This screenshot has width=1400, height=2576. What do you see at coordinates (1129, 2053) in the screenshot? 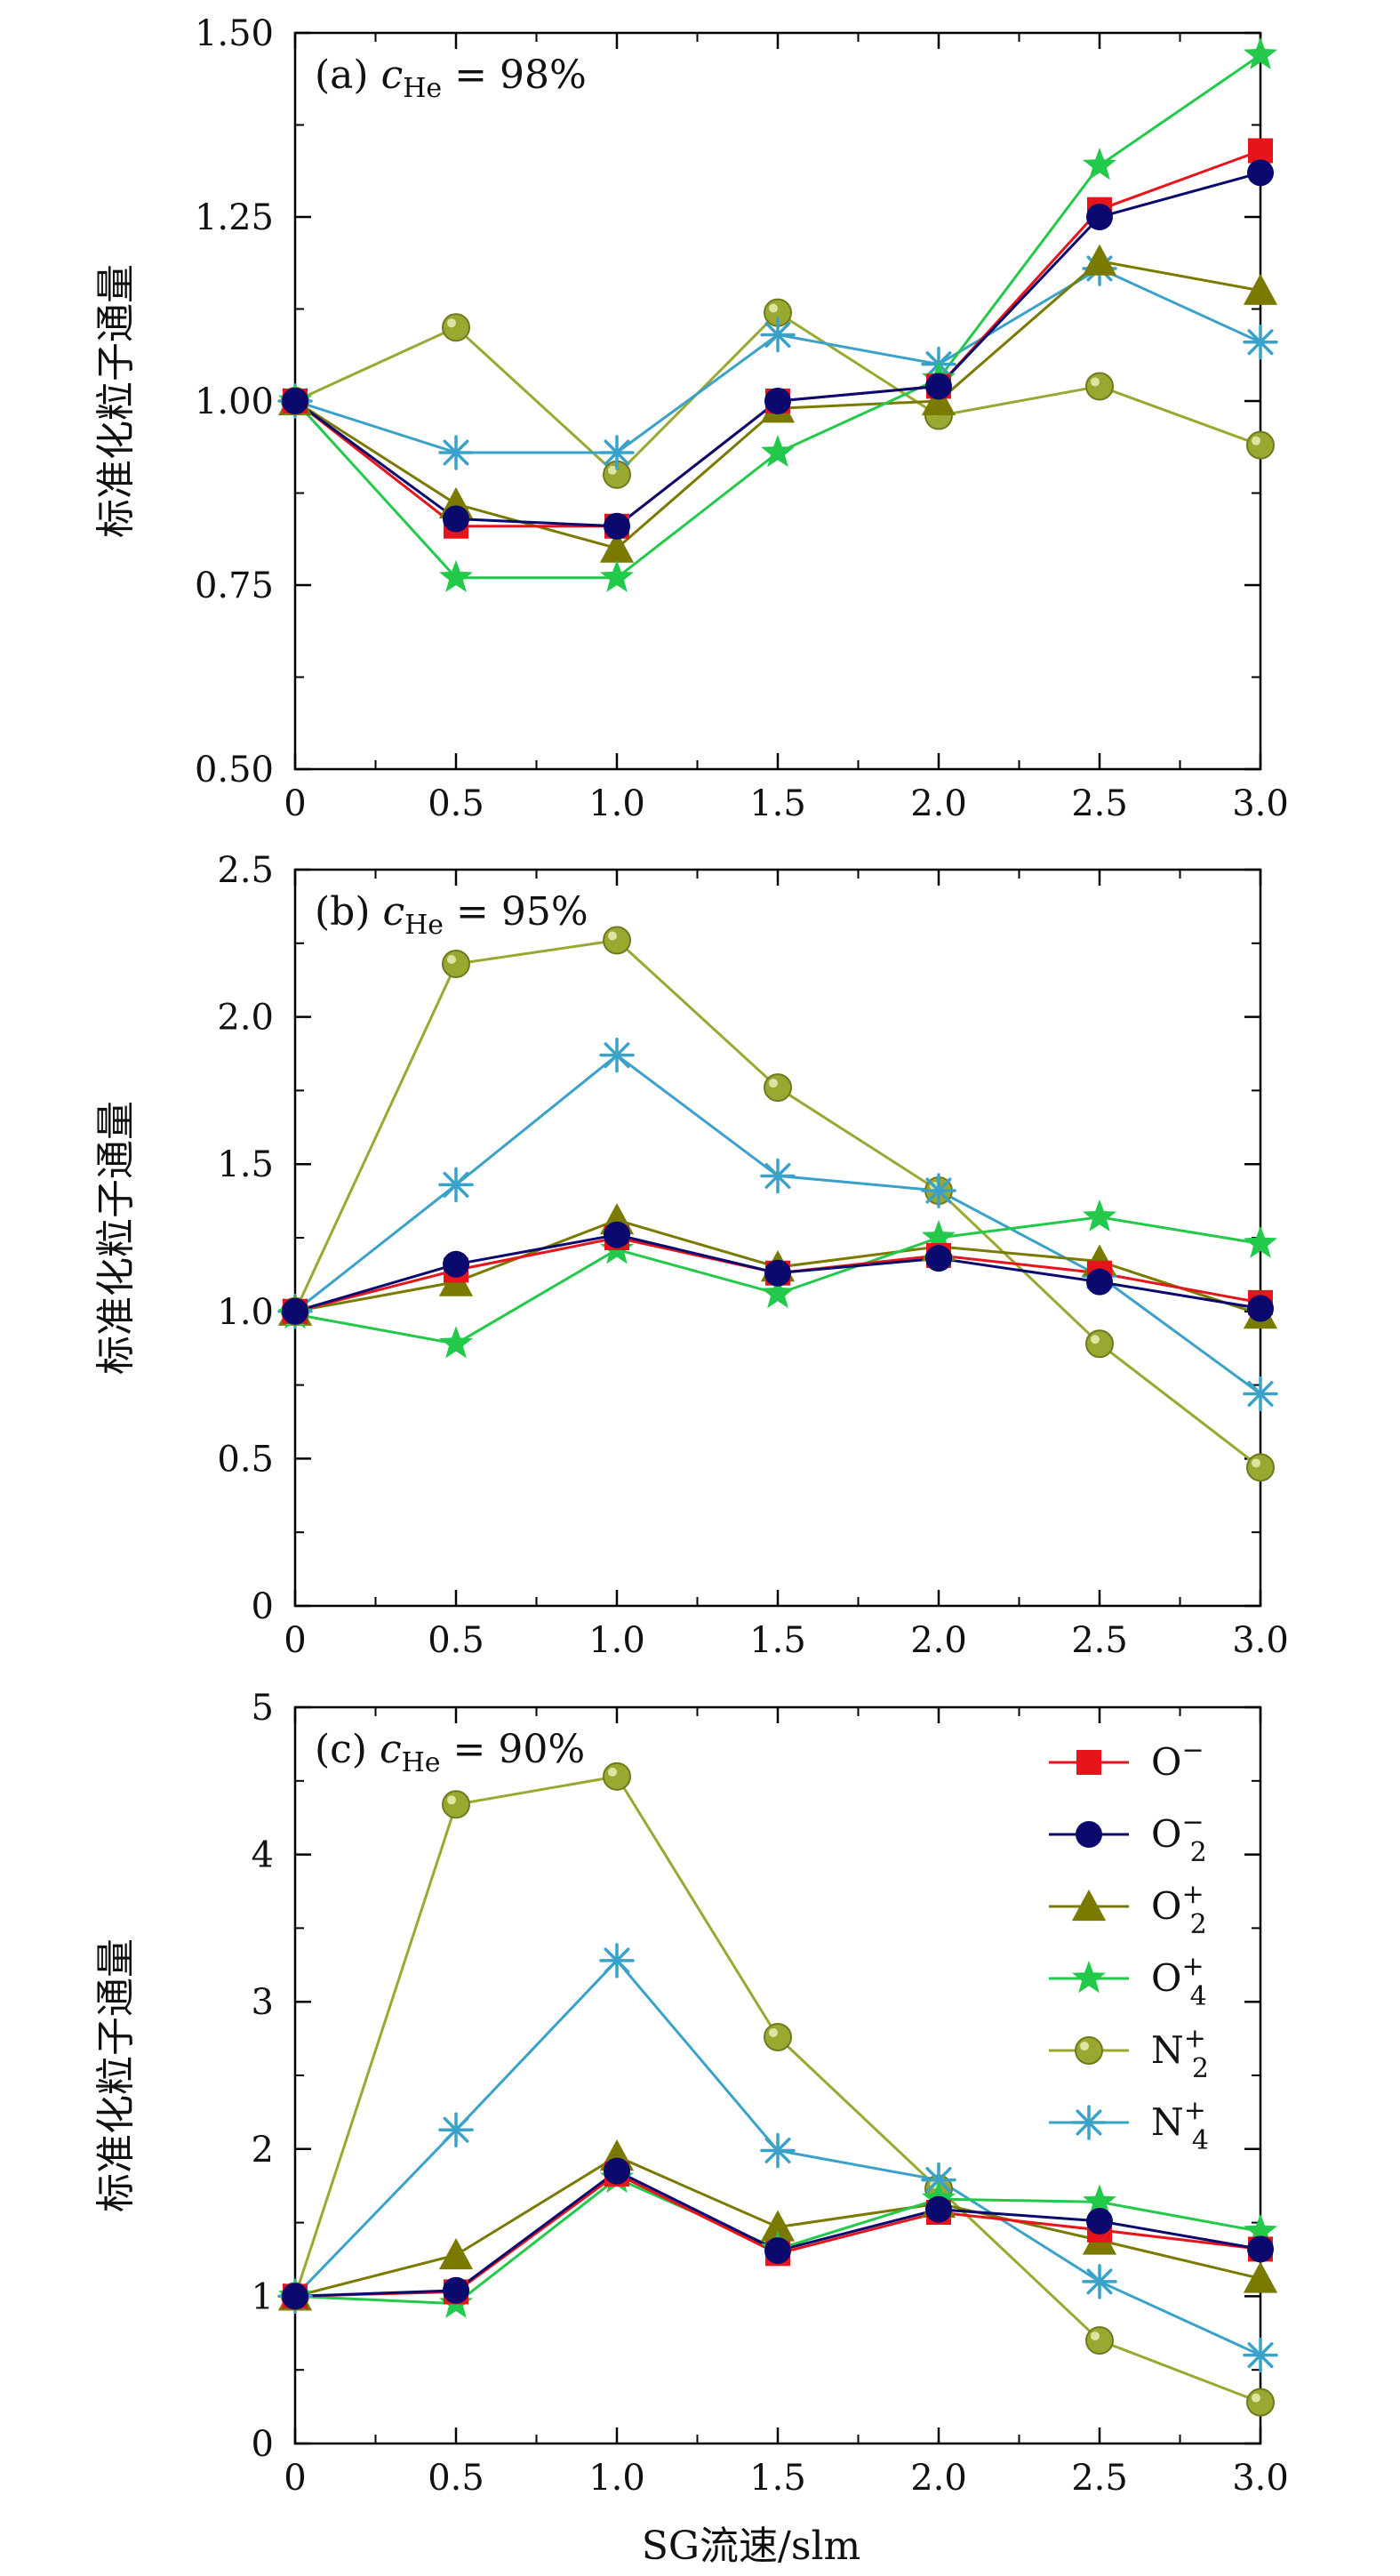
I see `legend-item-N2p: N+ 2` at bounding box center [1129, 2053].